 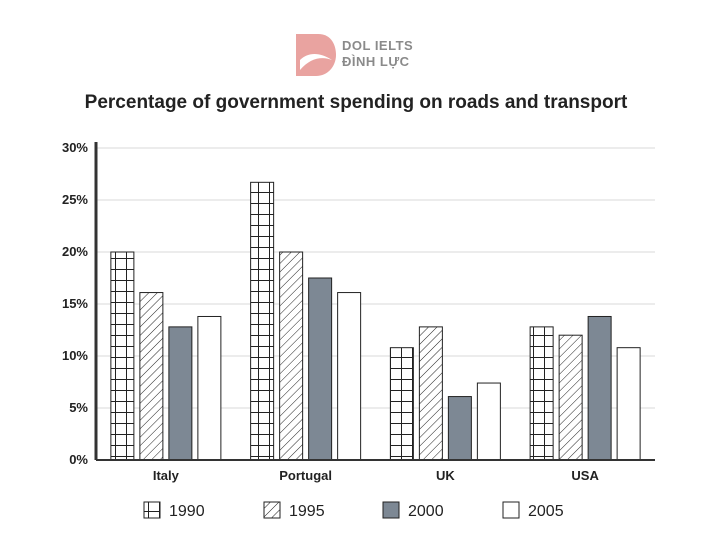 I want to click on brand-logo: DOL IELTS ĐÌNH LỰC, so click(x=367, y=55).